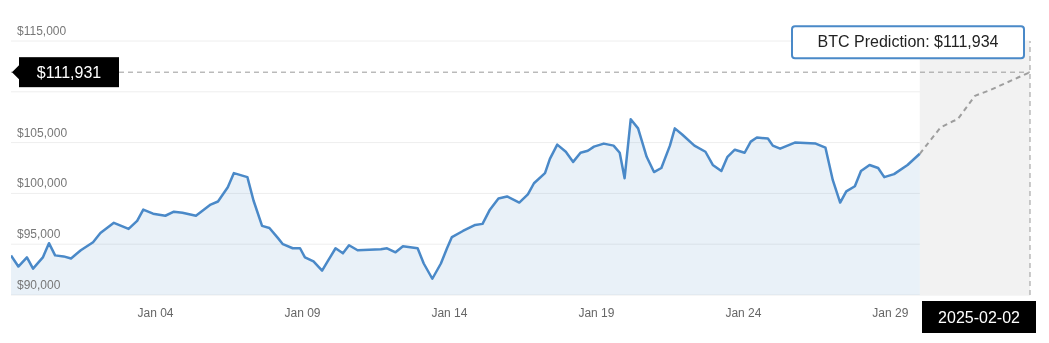 The image size is (1049, 343). What do you see at coordinates (596, 313) in the screenshot?
I see `x-tick-label: Jan 19` at bounding box center [596, 313].